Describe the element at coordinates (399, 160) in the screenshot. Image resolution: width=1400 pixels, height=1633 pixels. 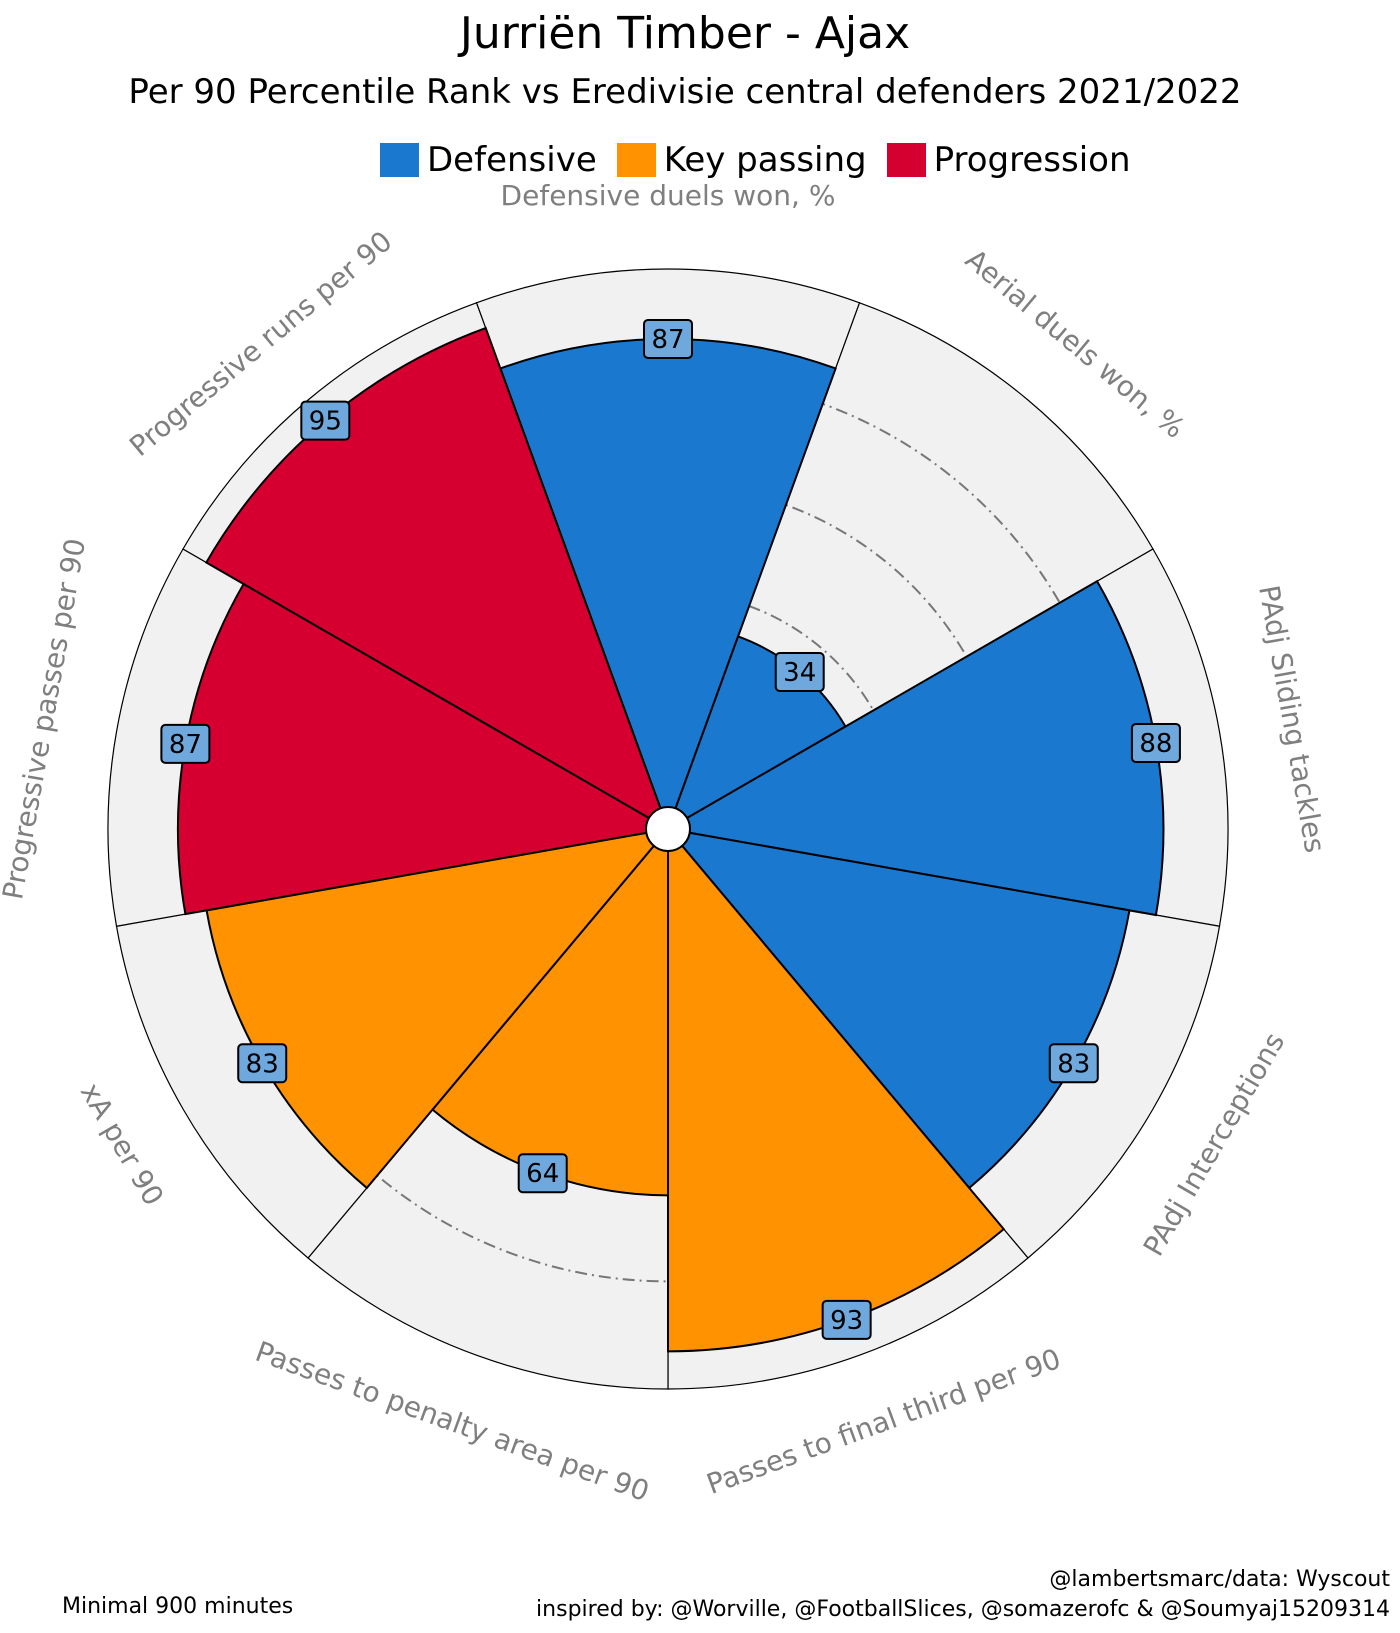
I see `legend-swatch-defensive` at that location.